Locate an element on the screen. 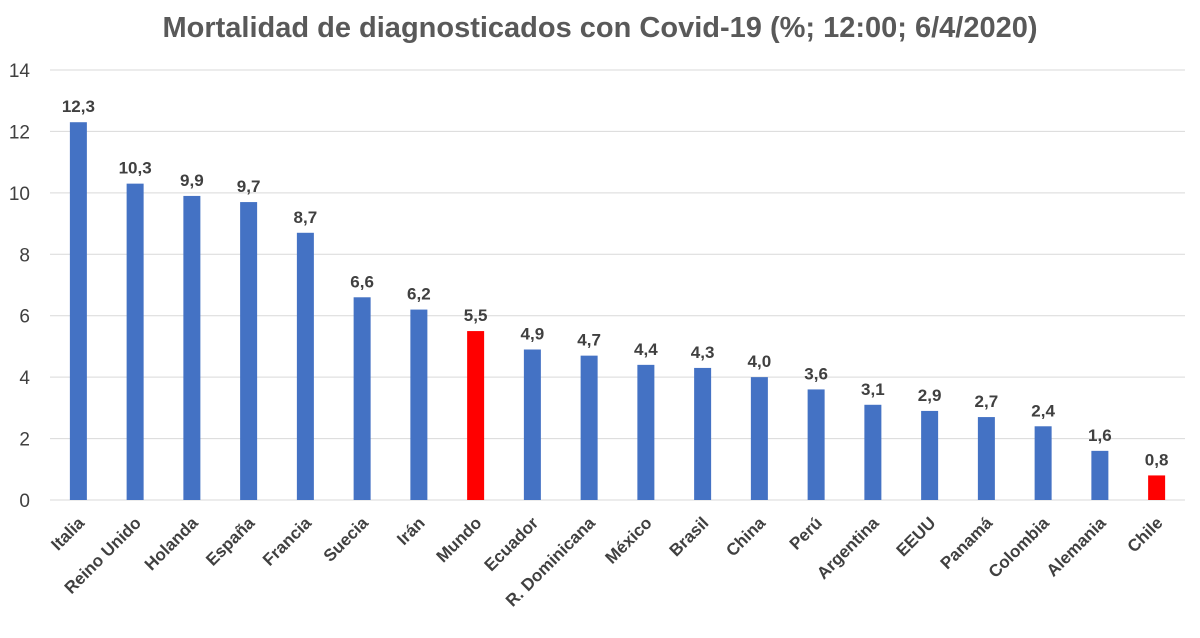  data-label: 4,3 is located at coordinates (703, 352).